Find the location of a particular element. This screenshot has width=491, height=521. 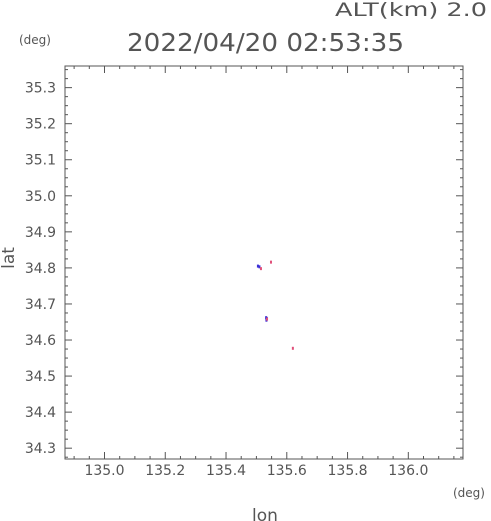

y-tick-label: 34.4 is located at coordinates (40, 413).